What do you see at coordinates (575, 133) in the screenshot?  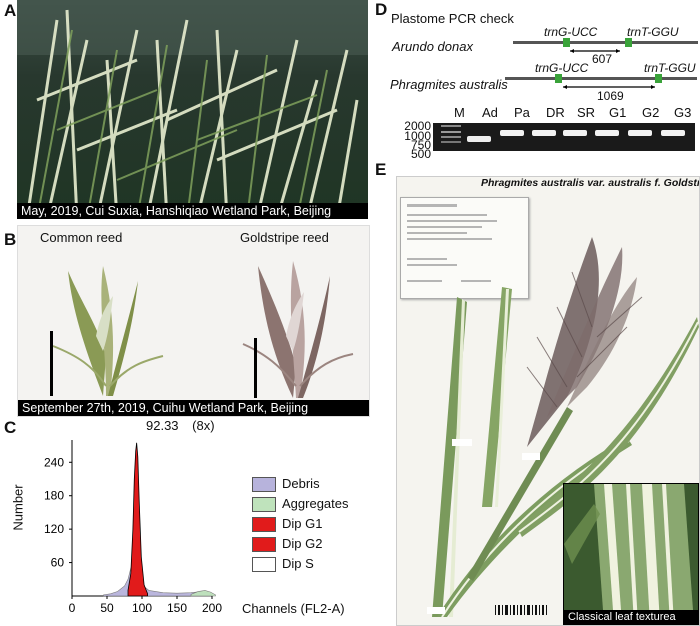 I see `band-SR` at bounding box center [575, 133].